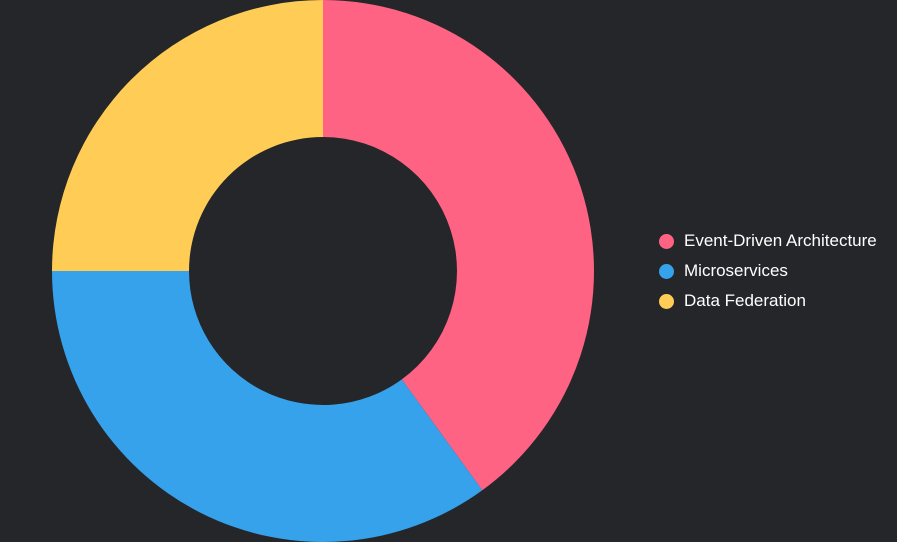 The height and width of the screenshot is (542, 897). What do you see at coordinates (745, 300) in the screenshot?
I see `legend-label: Data Federation` at bounding box center [745, 300].